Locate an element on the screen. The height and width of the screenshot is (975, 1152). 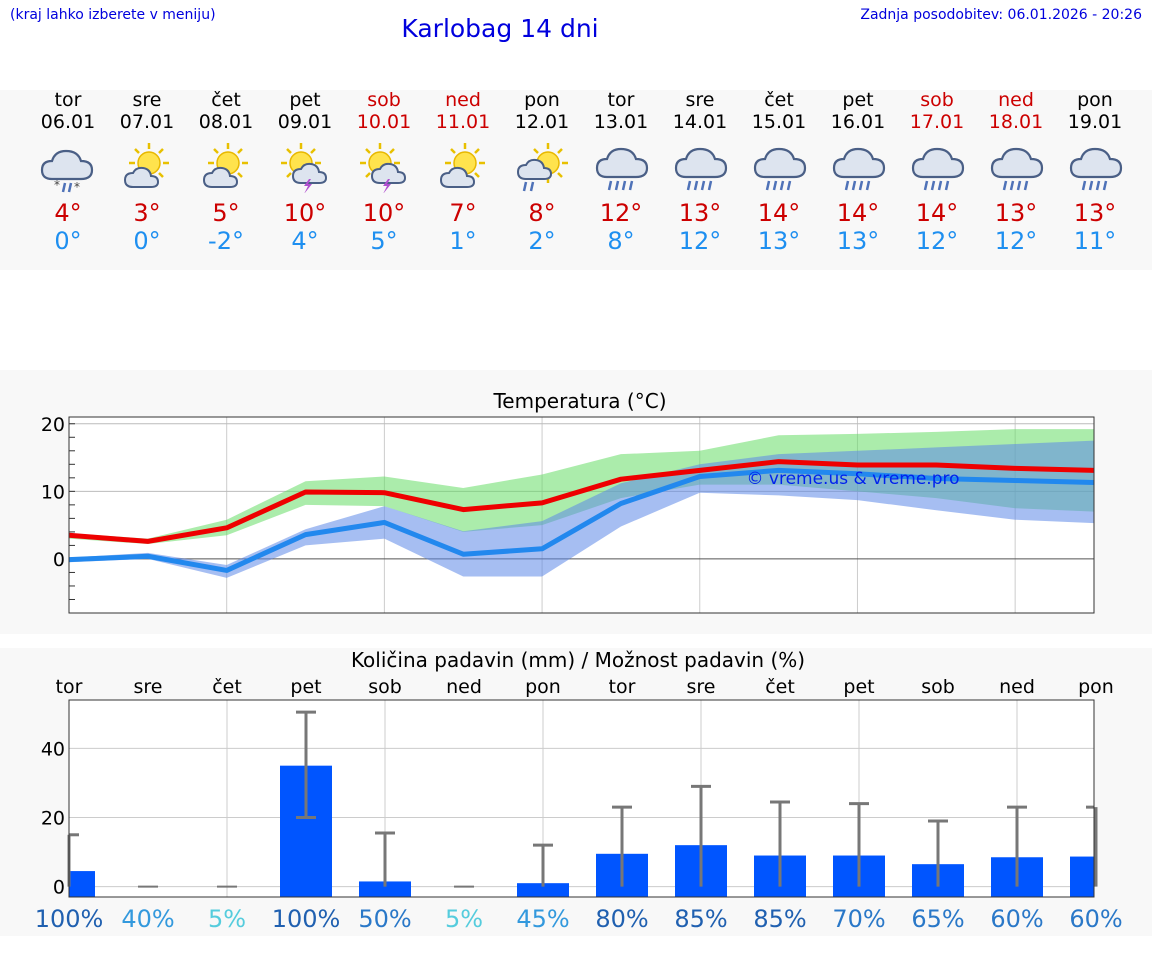
precipitation-probability: 100% is located at coordinates (306, 919).